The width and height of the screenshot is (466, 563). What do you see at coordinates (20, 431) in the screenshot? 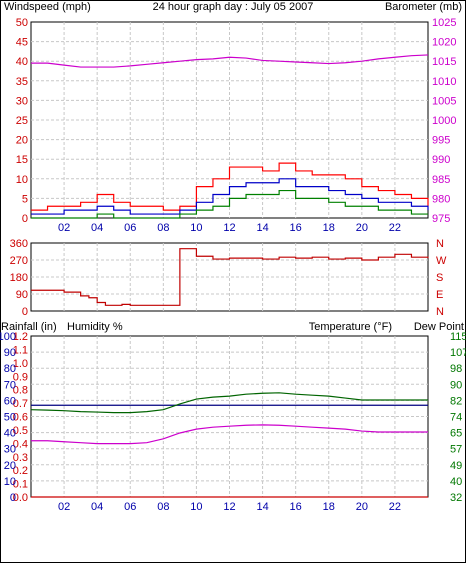
I see `rainfall-tick-label: 0.5` at bounding box center [20, 431].